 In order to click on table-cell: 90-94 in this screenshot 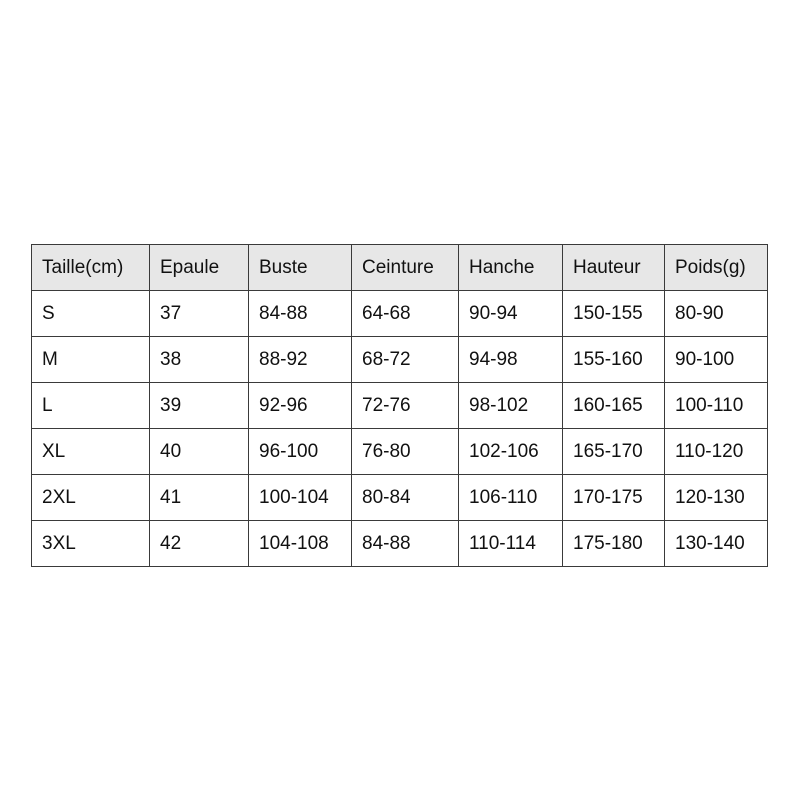, I will do `click(510, 313)`.